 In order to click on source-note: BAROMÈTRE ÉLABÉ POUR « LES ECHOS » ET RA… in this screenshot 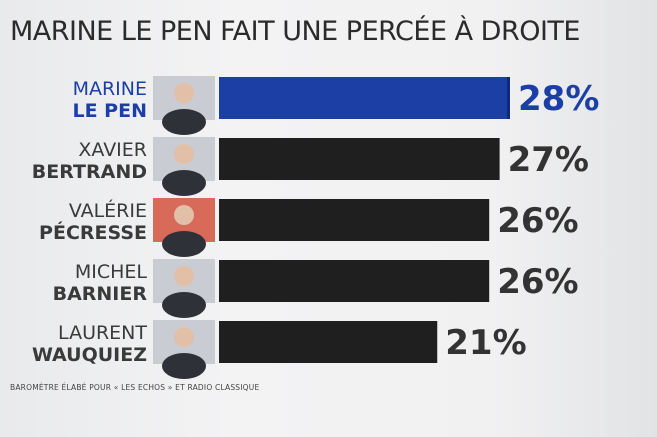, I will do `click(135, 387)`.